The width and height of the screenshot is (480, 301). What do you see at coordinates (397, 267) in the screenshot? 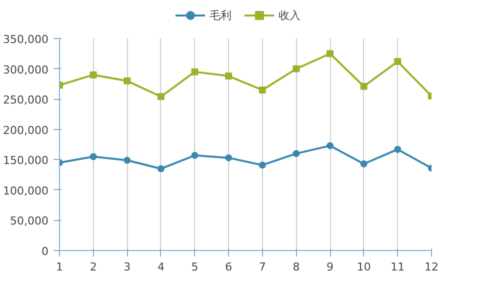
I see `x-tick-label: 11` at bounding box center [397, 267].